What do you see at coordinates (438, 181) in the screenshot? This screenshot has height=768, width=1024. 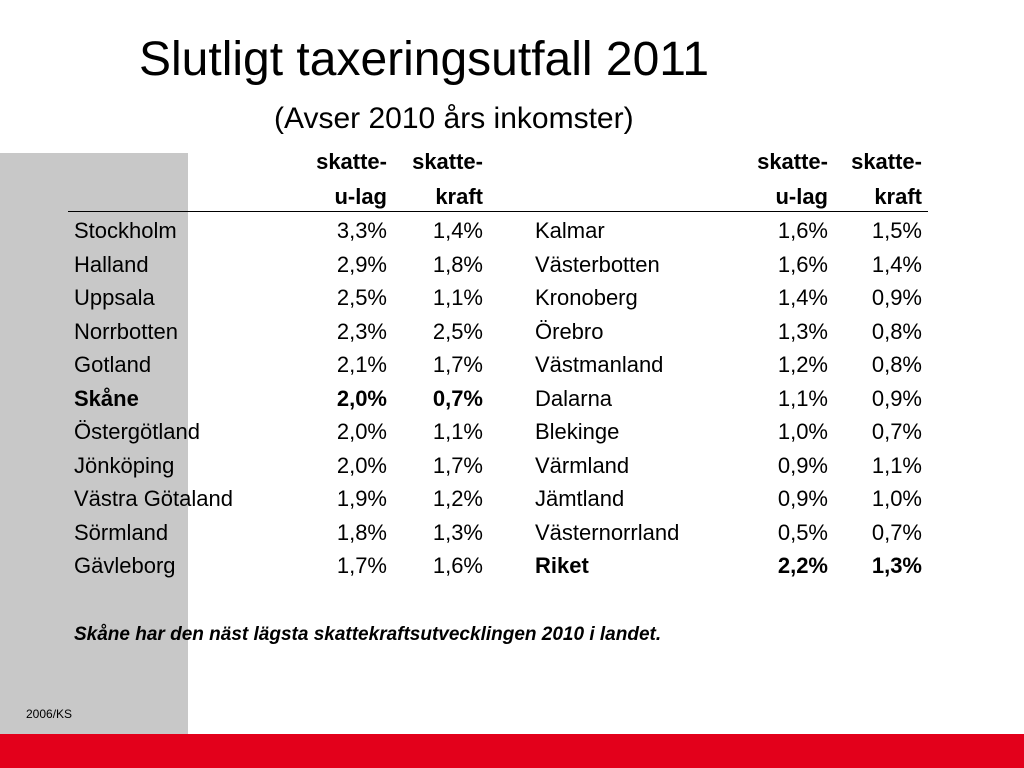 I see `left-header-kraft: skatte- kraft` at bounding box center [438, 181].